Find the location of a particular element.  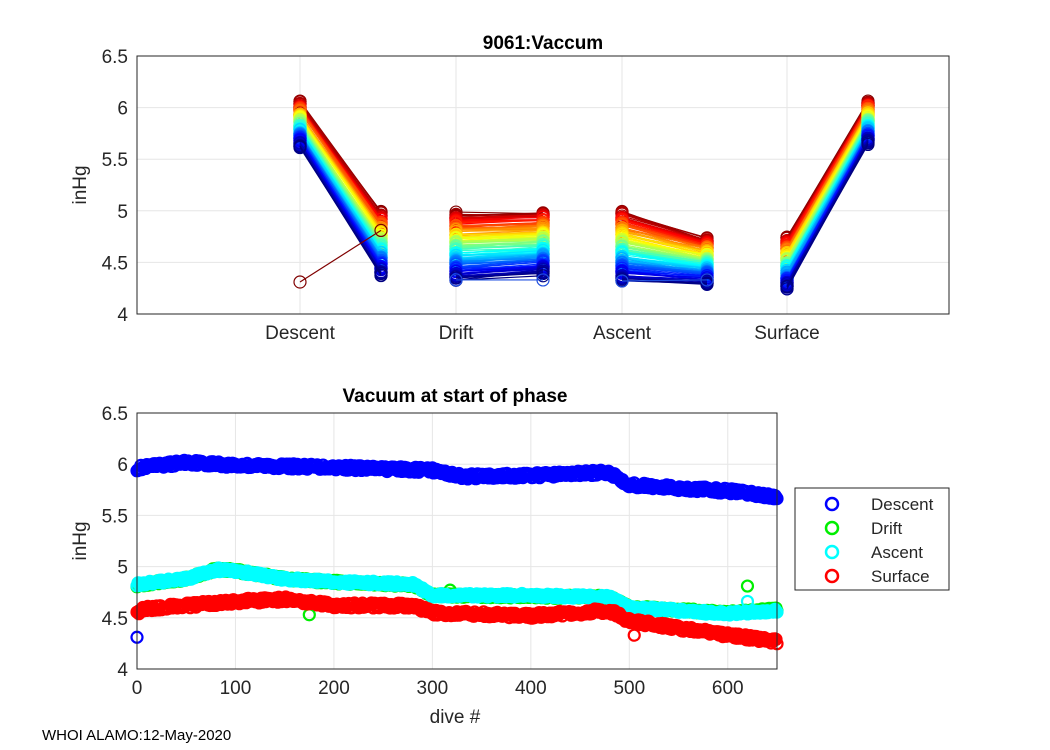

bottom-x-axis-label: dive # is located at coordinates (455, 717).